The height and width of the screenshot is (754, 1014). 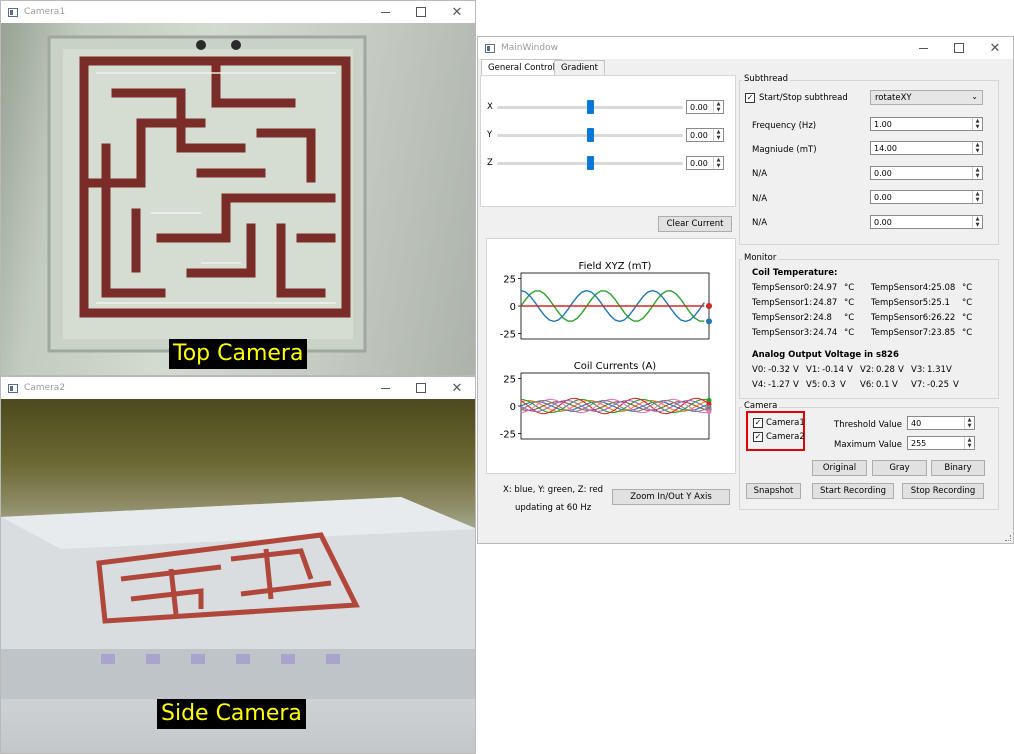 I want to click on start-stop-subthread-label: Start/Stop subthread, so click(x=803, y=98).